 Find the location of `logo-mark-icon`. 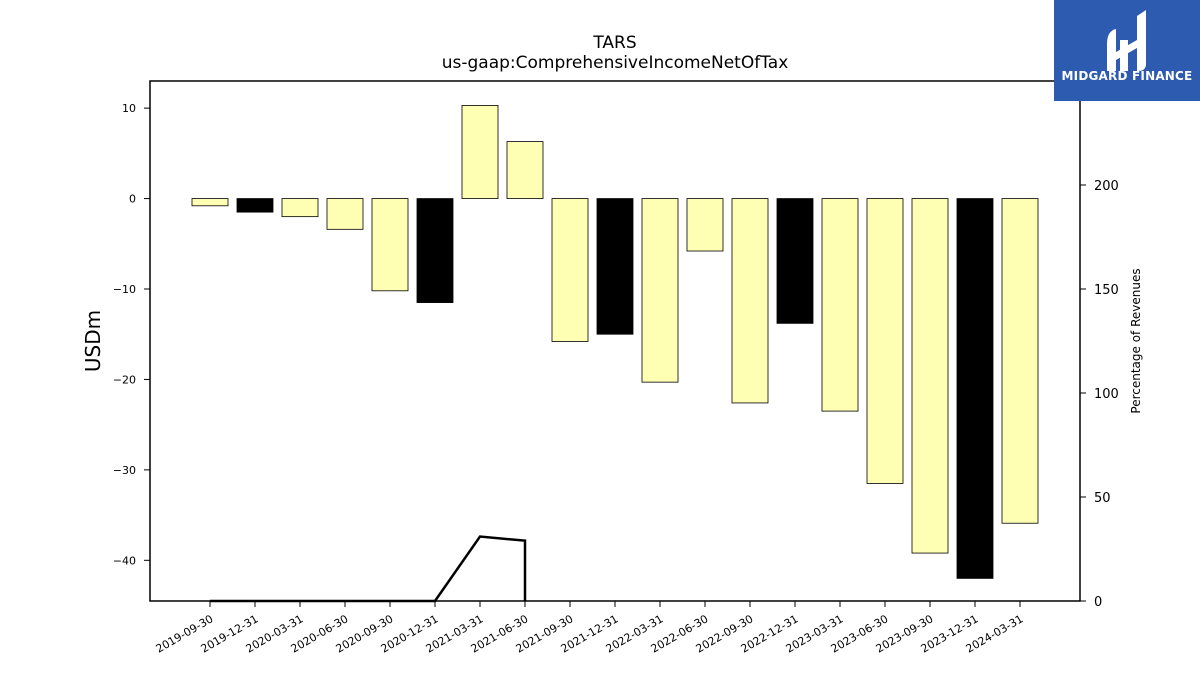

logo-mark-icon is located at coordinates (1126, 40).